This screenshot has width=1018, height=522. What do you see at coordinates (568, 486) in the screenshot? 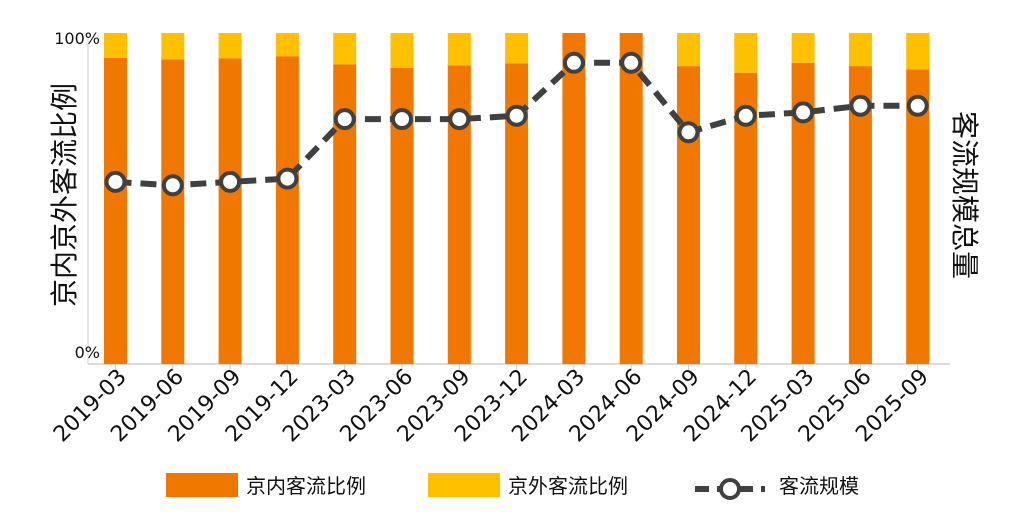
I see `legend-label-jingwai: 京外客流比例` at bounding box center [568, 486].